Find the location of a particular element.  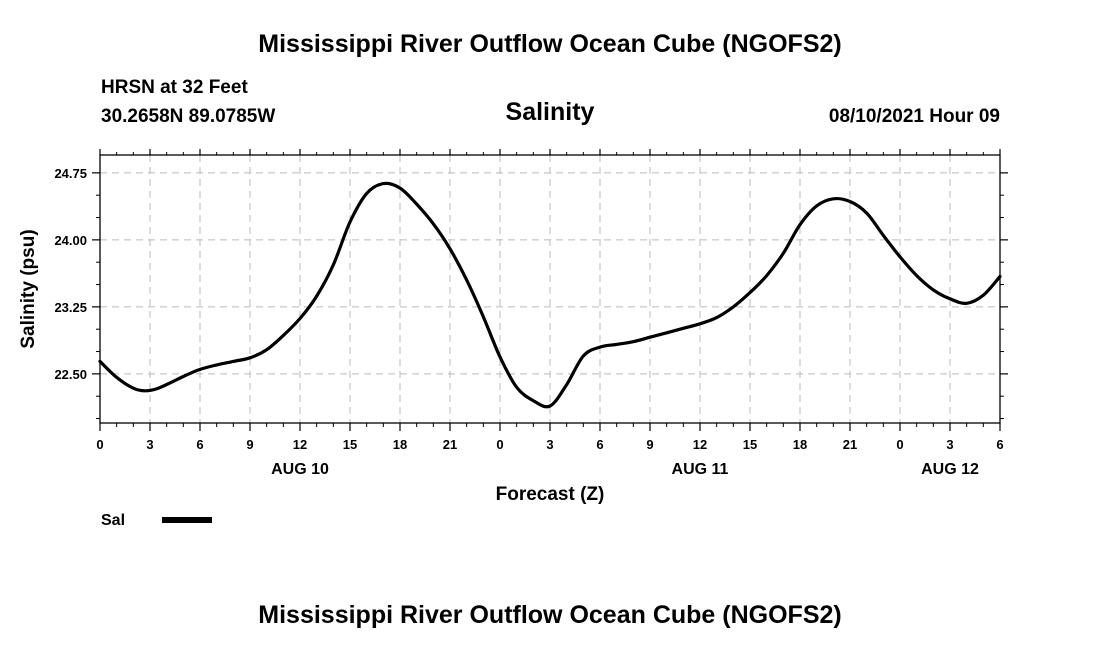

forecast-datetime: 08/10/2021 Hour 09 is located at coordinates (914, 116).